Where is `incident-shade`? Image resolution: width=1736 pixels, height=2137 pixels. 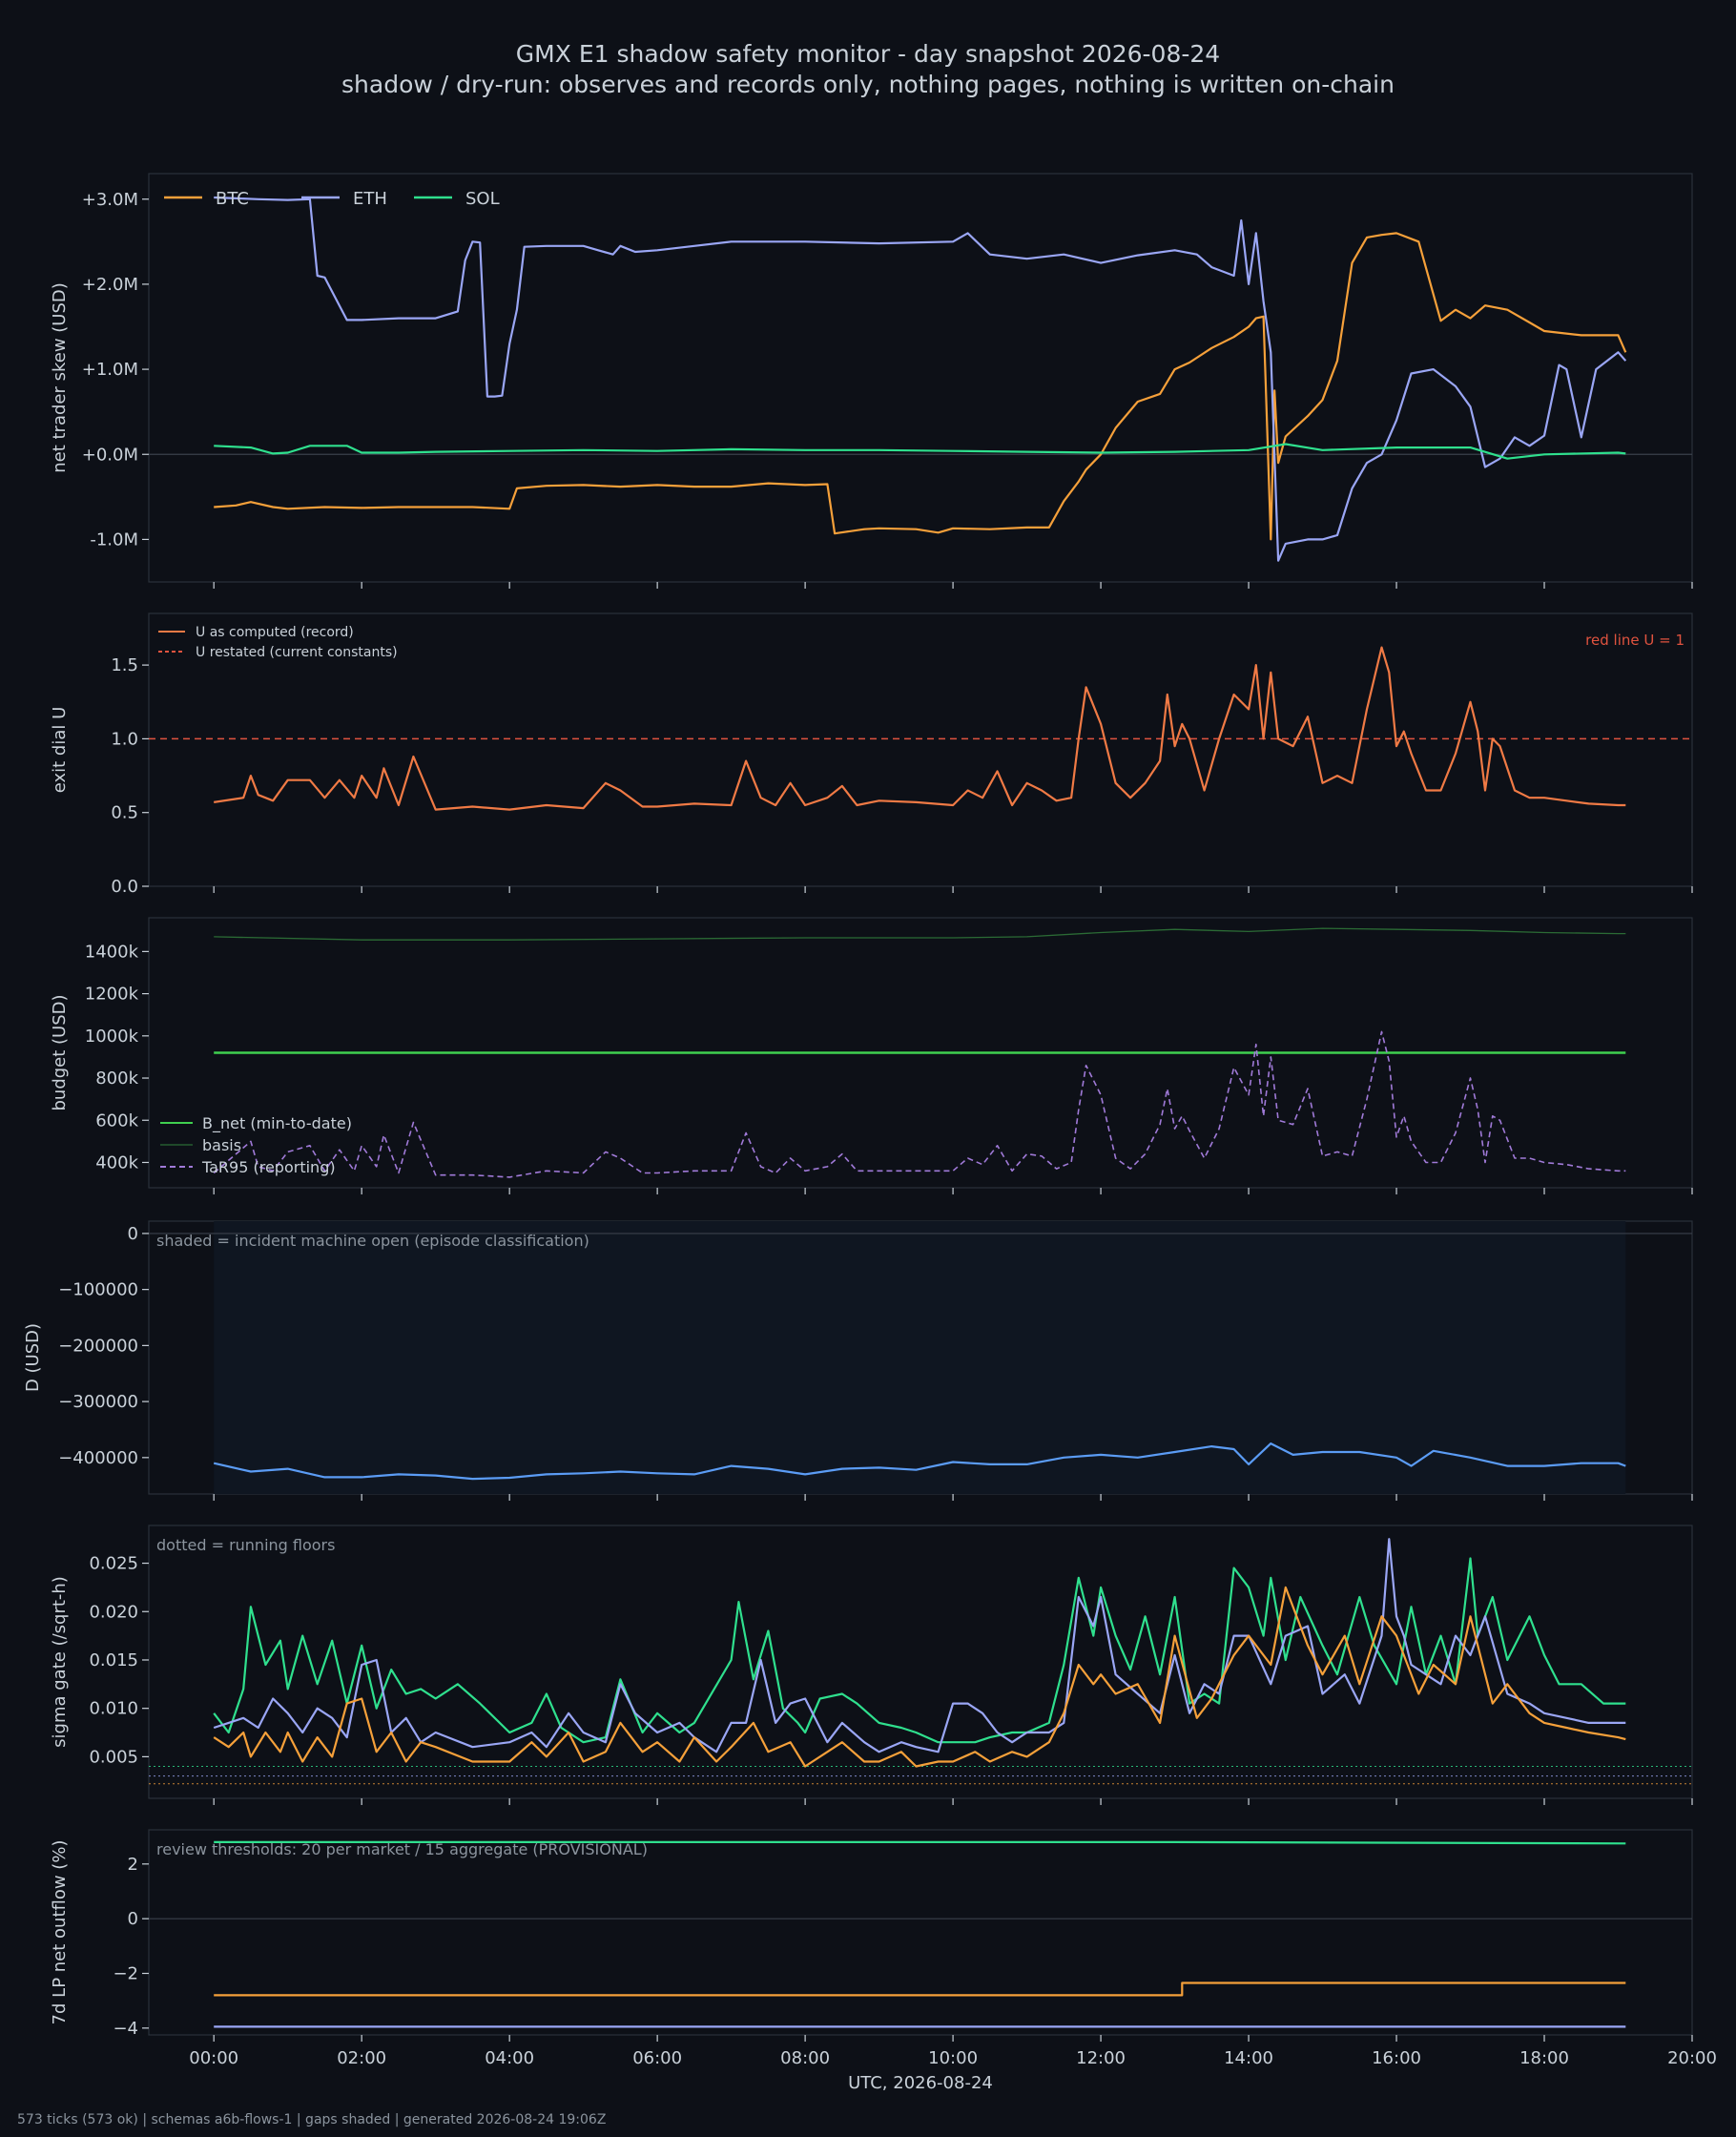 incident-shade is located at coordinates (920, 1357).